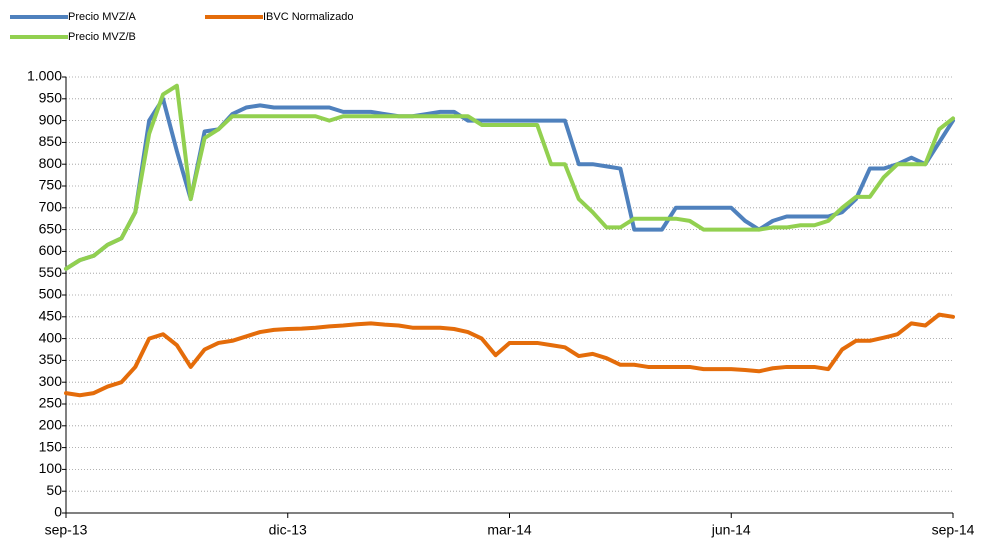  I want to click on y-tick-label: 500, so click(51, 294).